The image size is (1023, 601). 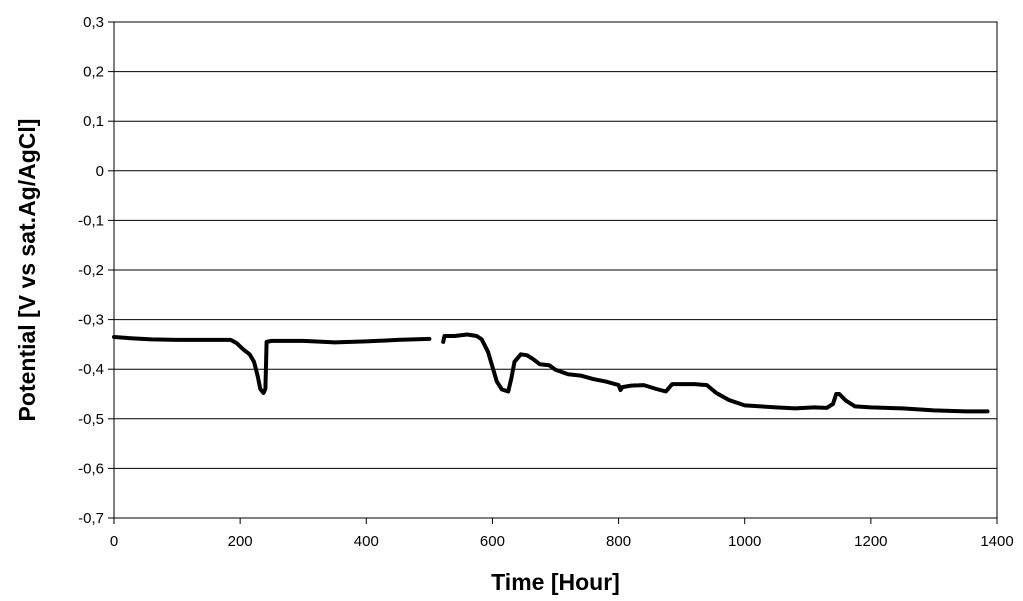 I want to click on series-layer, so click(x=551, y=373).